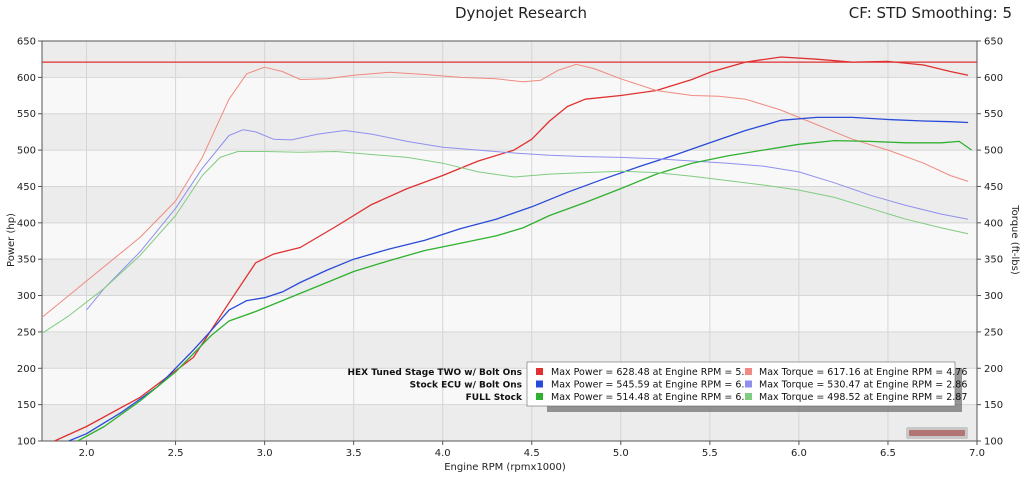 The image size is (1024, 477). Describe the element at coordinates (354, 453) in the screenshot. I see `x-tick-label: 3.5` at that location.